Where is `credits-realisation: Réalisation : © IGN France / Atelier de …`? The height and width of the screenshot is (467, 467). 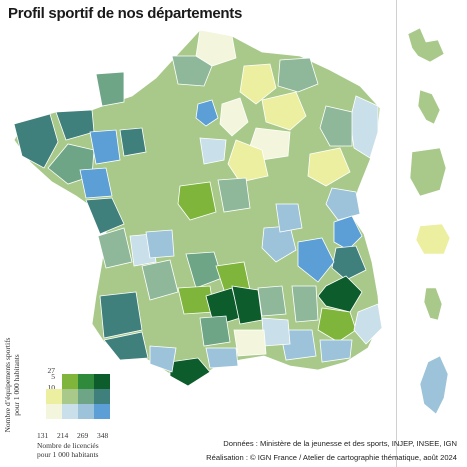
credits-realisation: Réalisation : © IGN France / Atelier de … is located at coordinates (331, 457).